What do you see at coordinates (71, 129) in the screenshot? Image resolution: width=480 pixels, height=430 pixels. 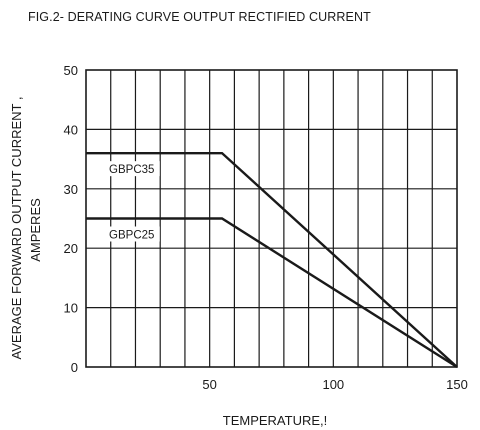 I see `y-tick-label: 40` at bounding box center [71, 129].